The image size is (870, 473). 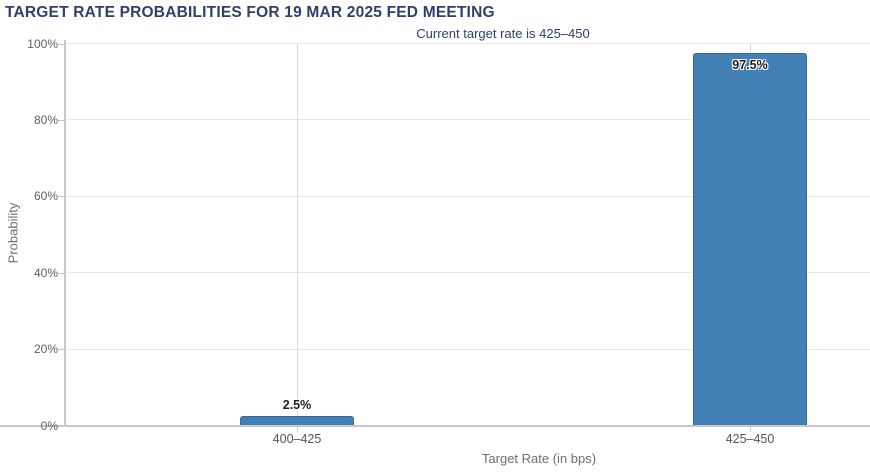 I want to click on y-tick-label: 0%, so click(x=49, y=425).